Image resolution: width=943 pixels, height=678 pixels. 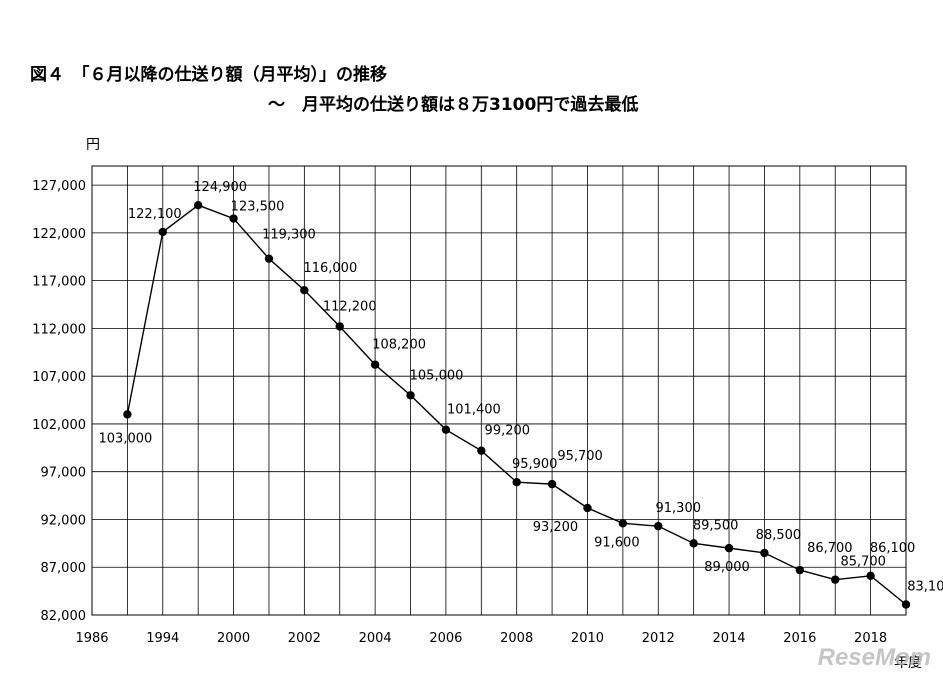 I want to click on data-label: 91,300, so click(x=679, y=508).